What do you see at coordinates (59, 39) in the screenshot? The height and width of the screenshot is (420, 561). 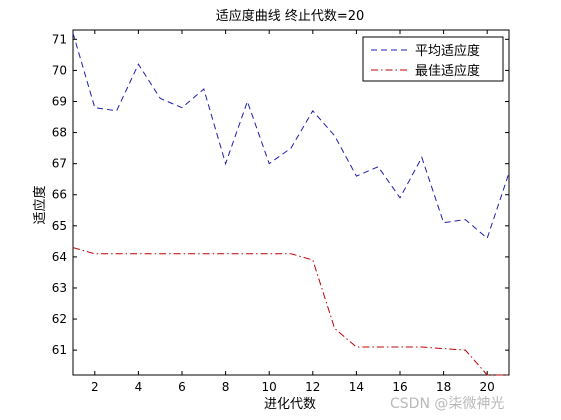 I see `y-tick-label: 71` at bounding box center [59, 39].